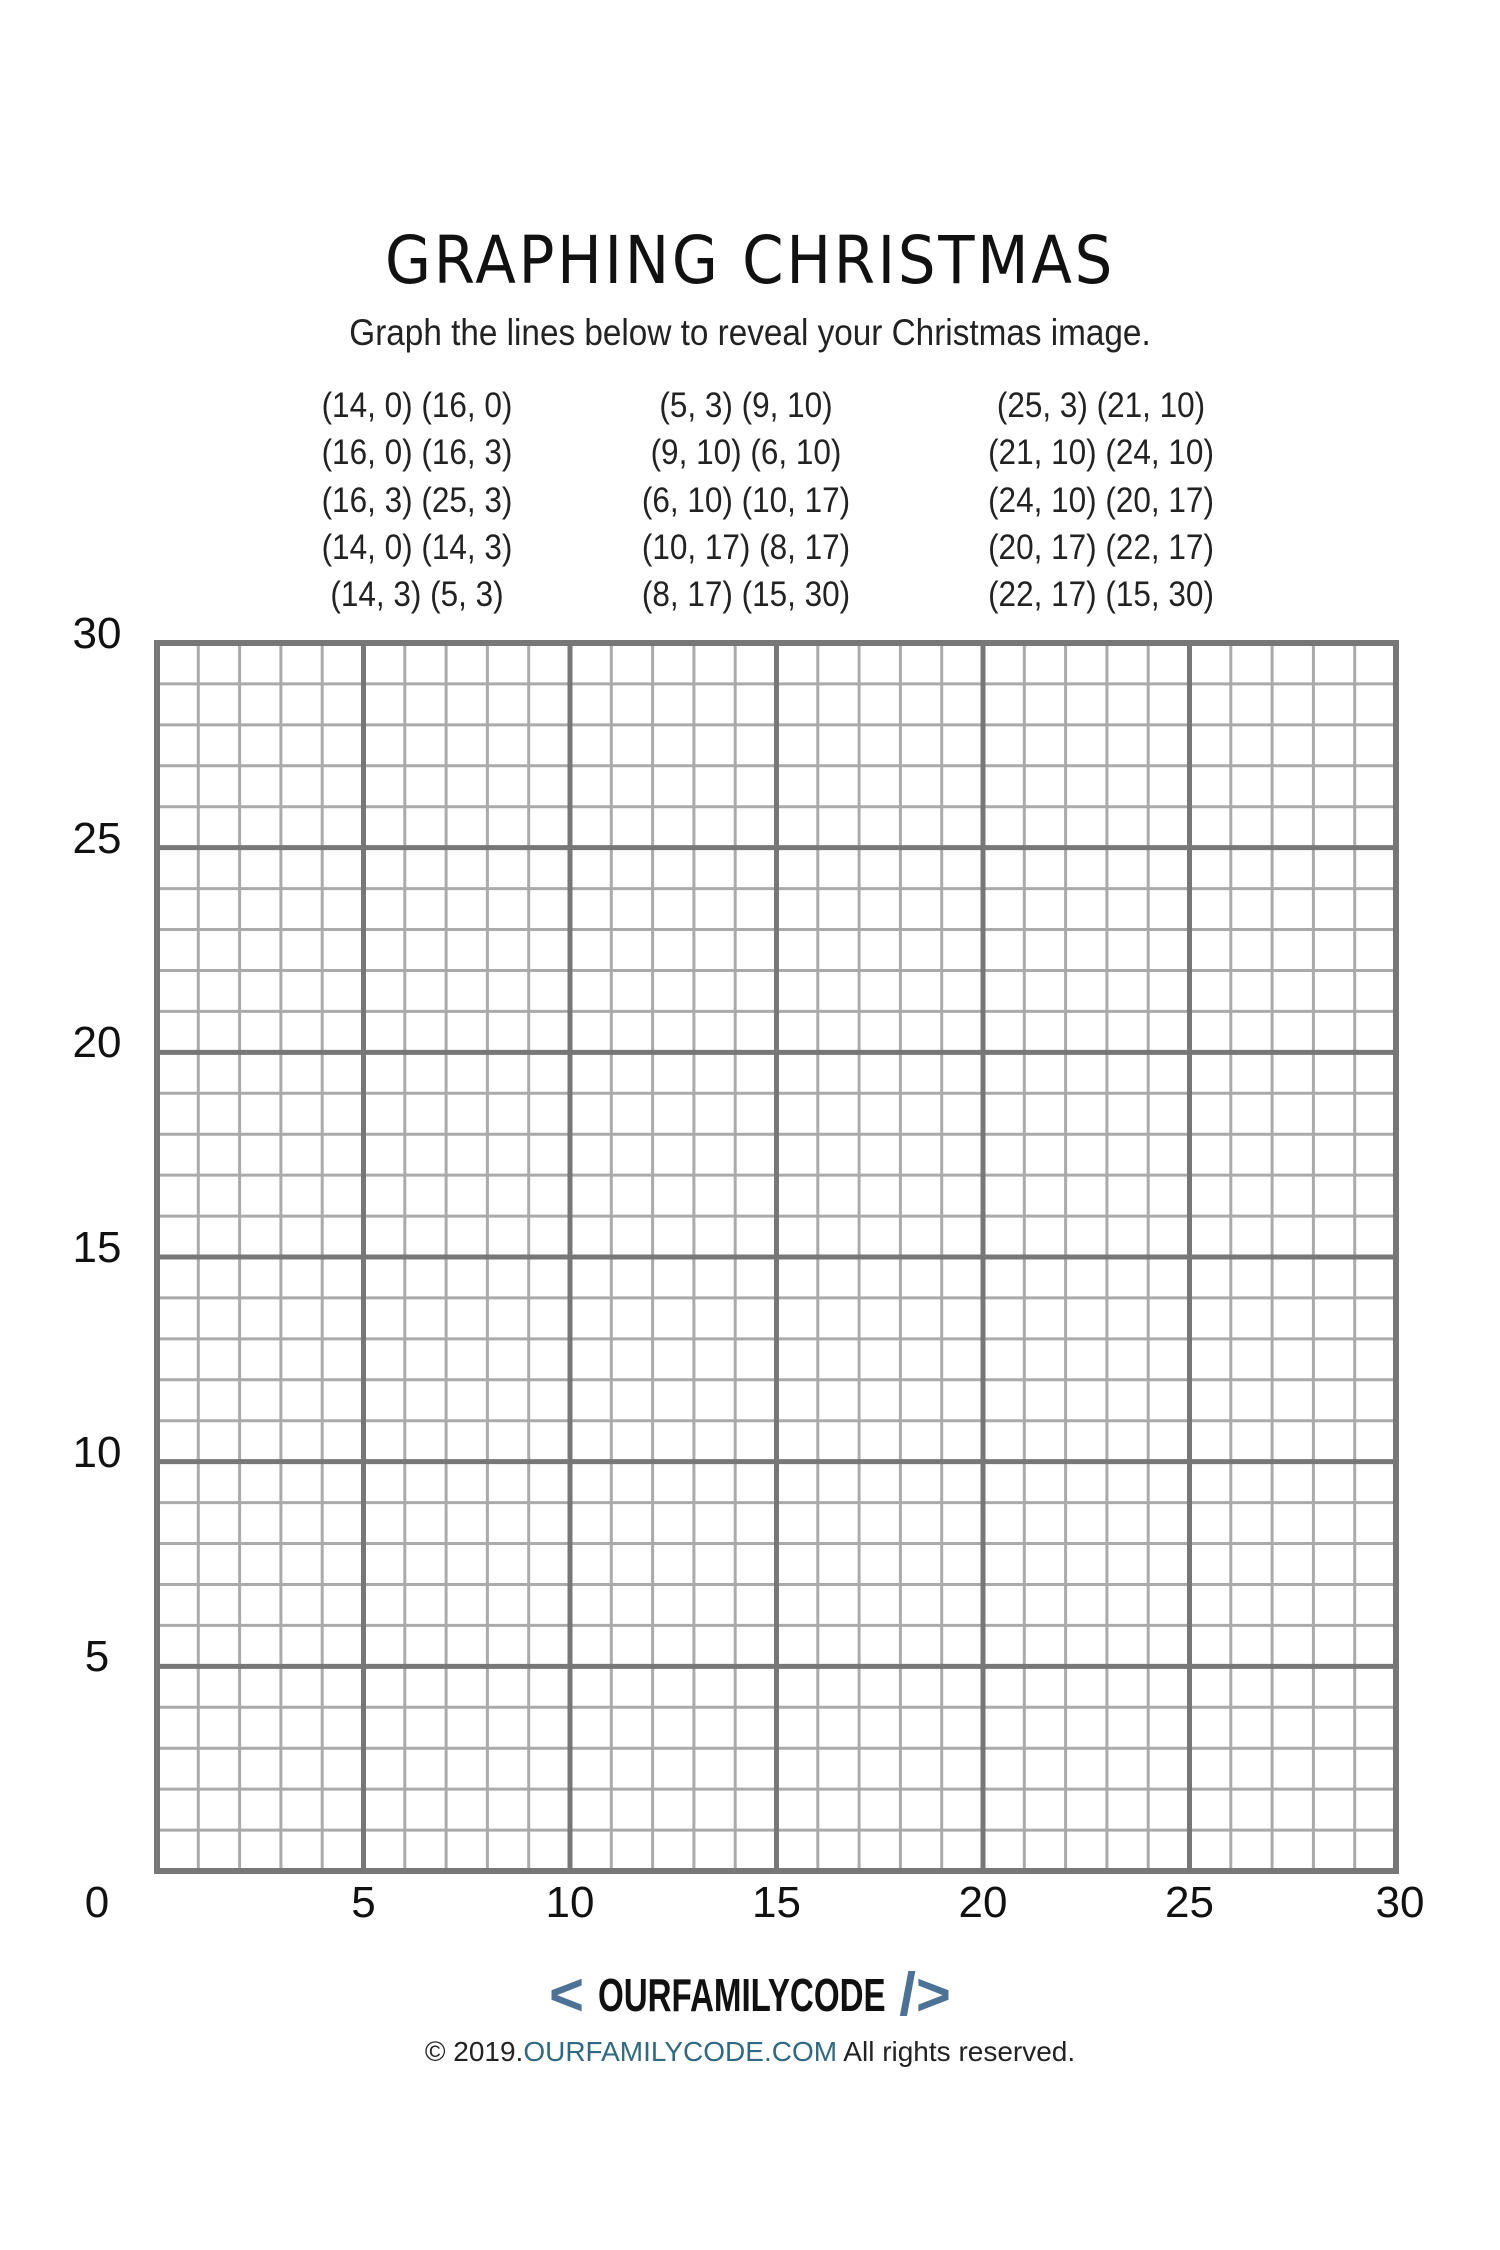  Describe the element at coordinates (1101, 595) in the screenshot. I see `coordinate-pair: (22, 17) (15, 30)` at that location.